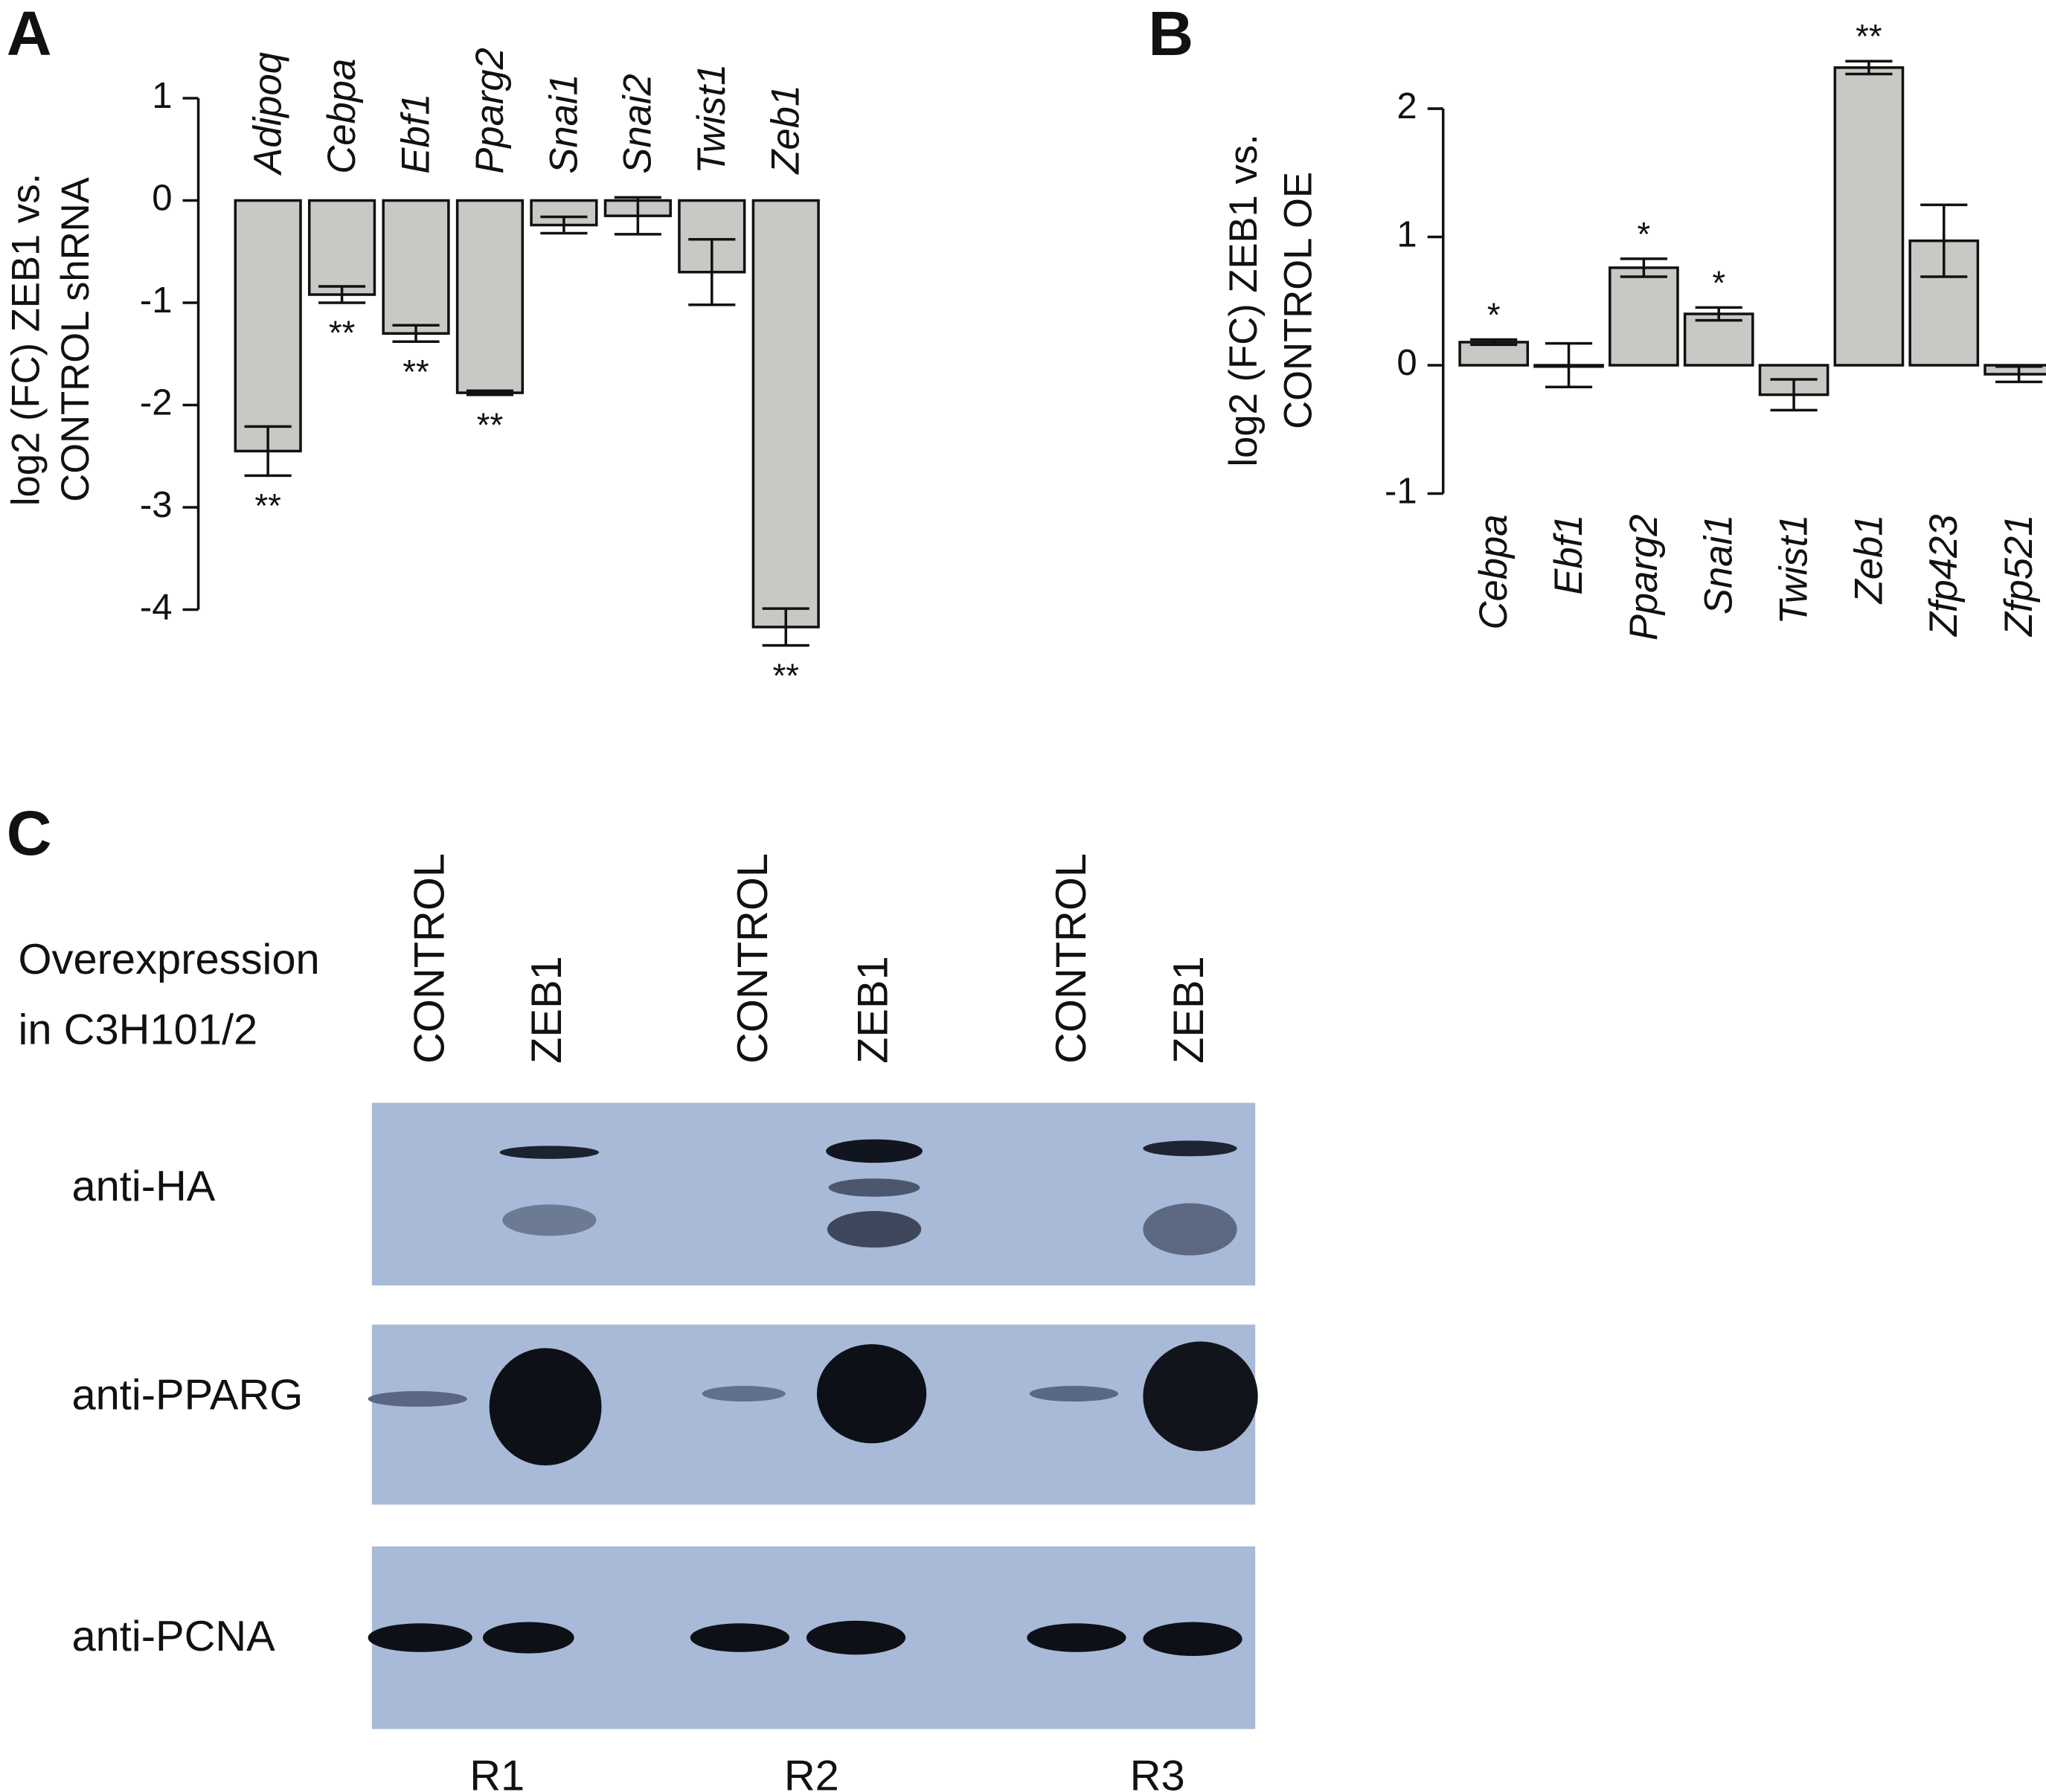 This screenshot has width=2046, height=1792. I want to click on y-axis-label: CONTROL OE, so click(1299, 301).